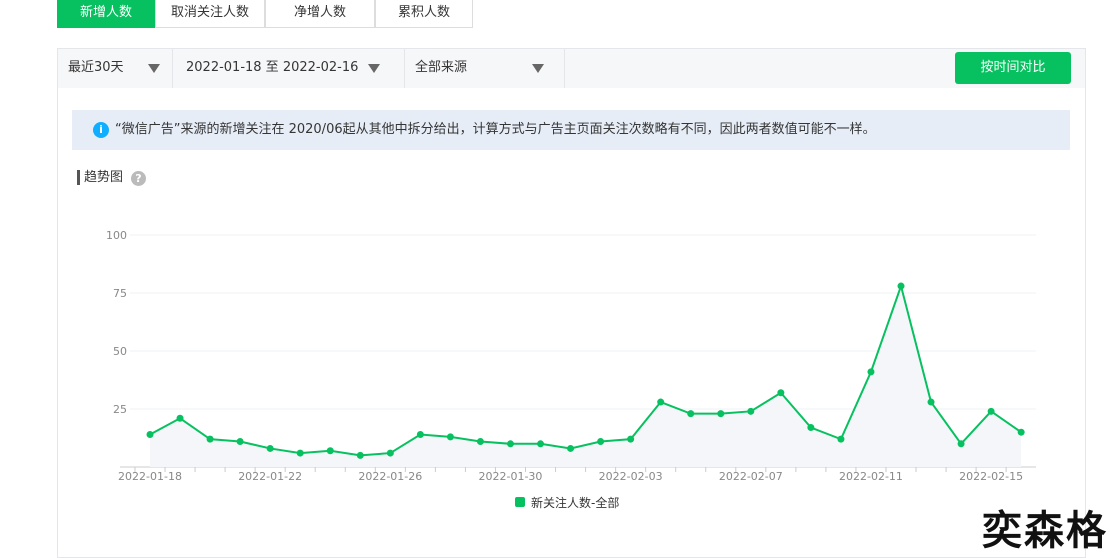 The height and width of the screenshot is (558, 1110). I want to click on y-tick-label: 25, so click(120, 409).